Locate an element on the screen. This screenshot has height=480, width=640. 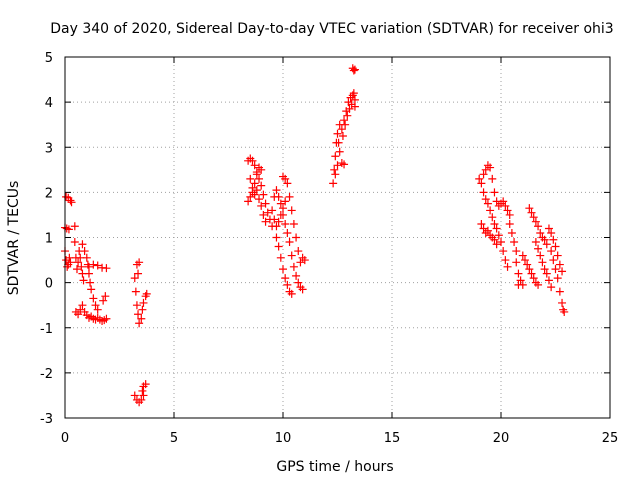
x-tick-label: 25 is located at coordinates (610, 438).